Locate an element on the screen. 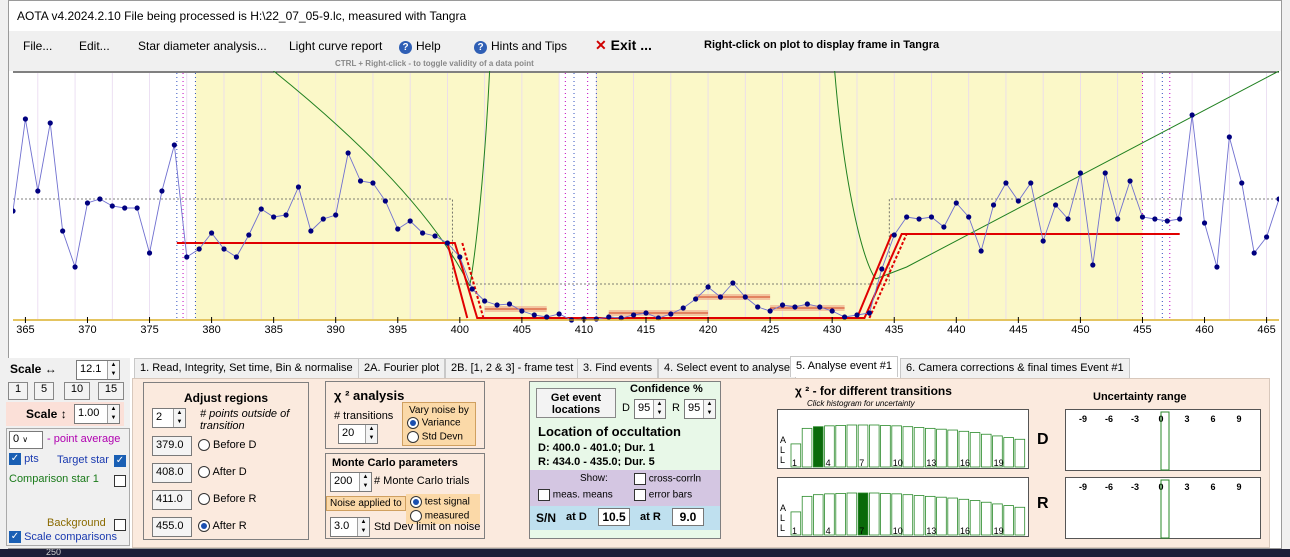 Image resolution: width=1290 pixels, height=557 pixels. r-confidence-spinner: 95 ▲ ▼ is located at coordinates (700, 409).